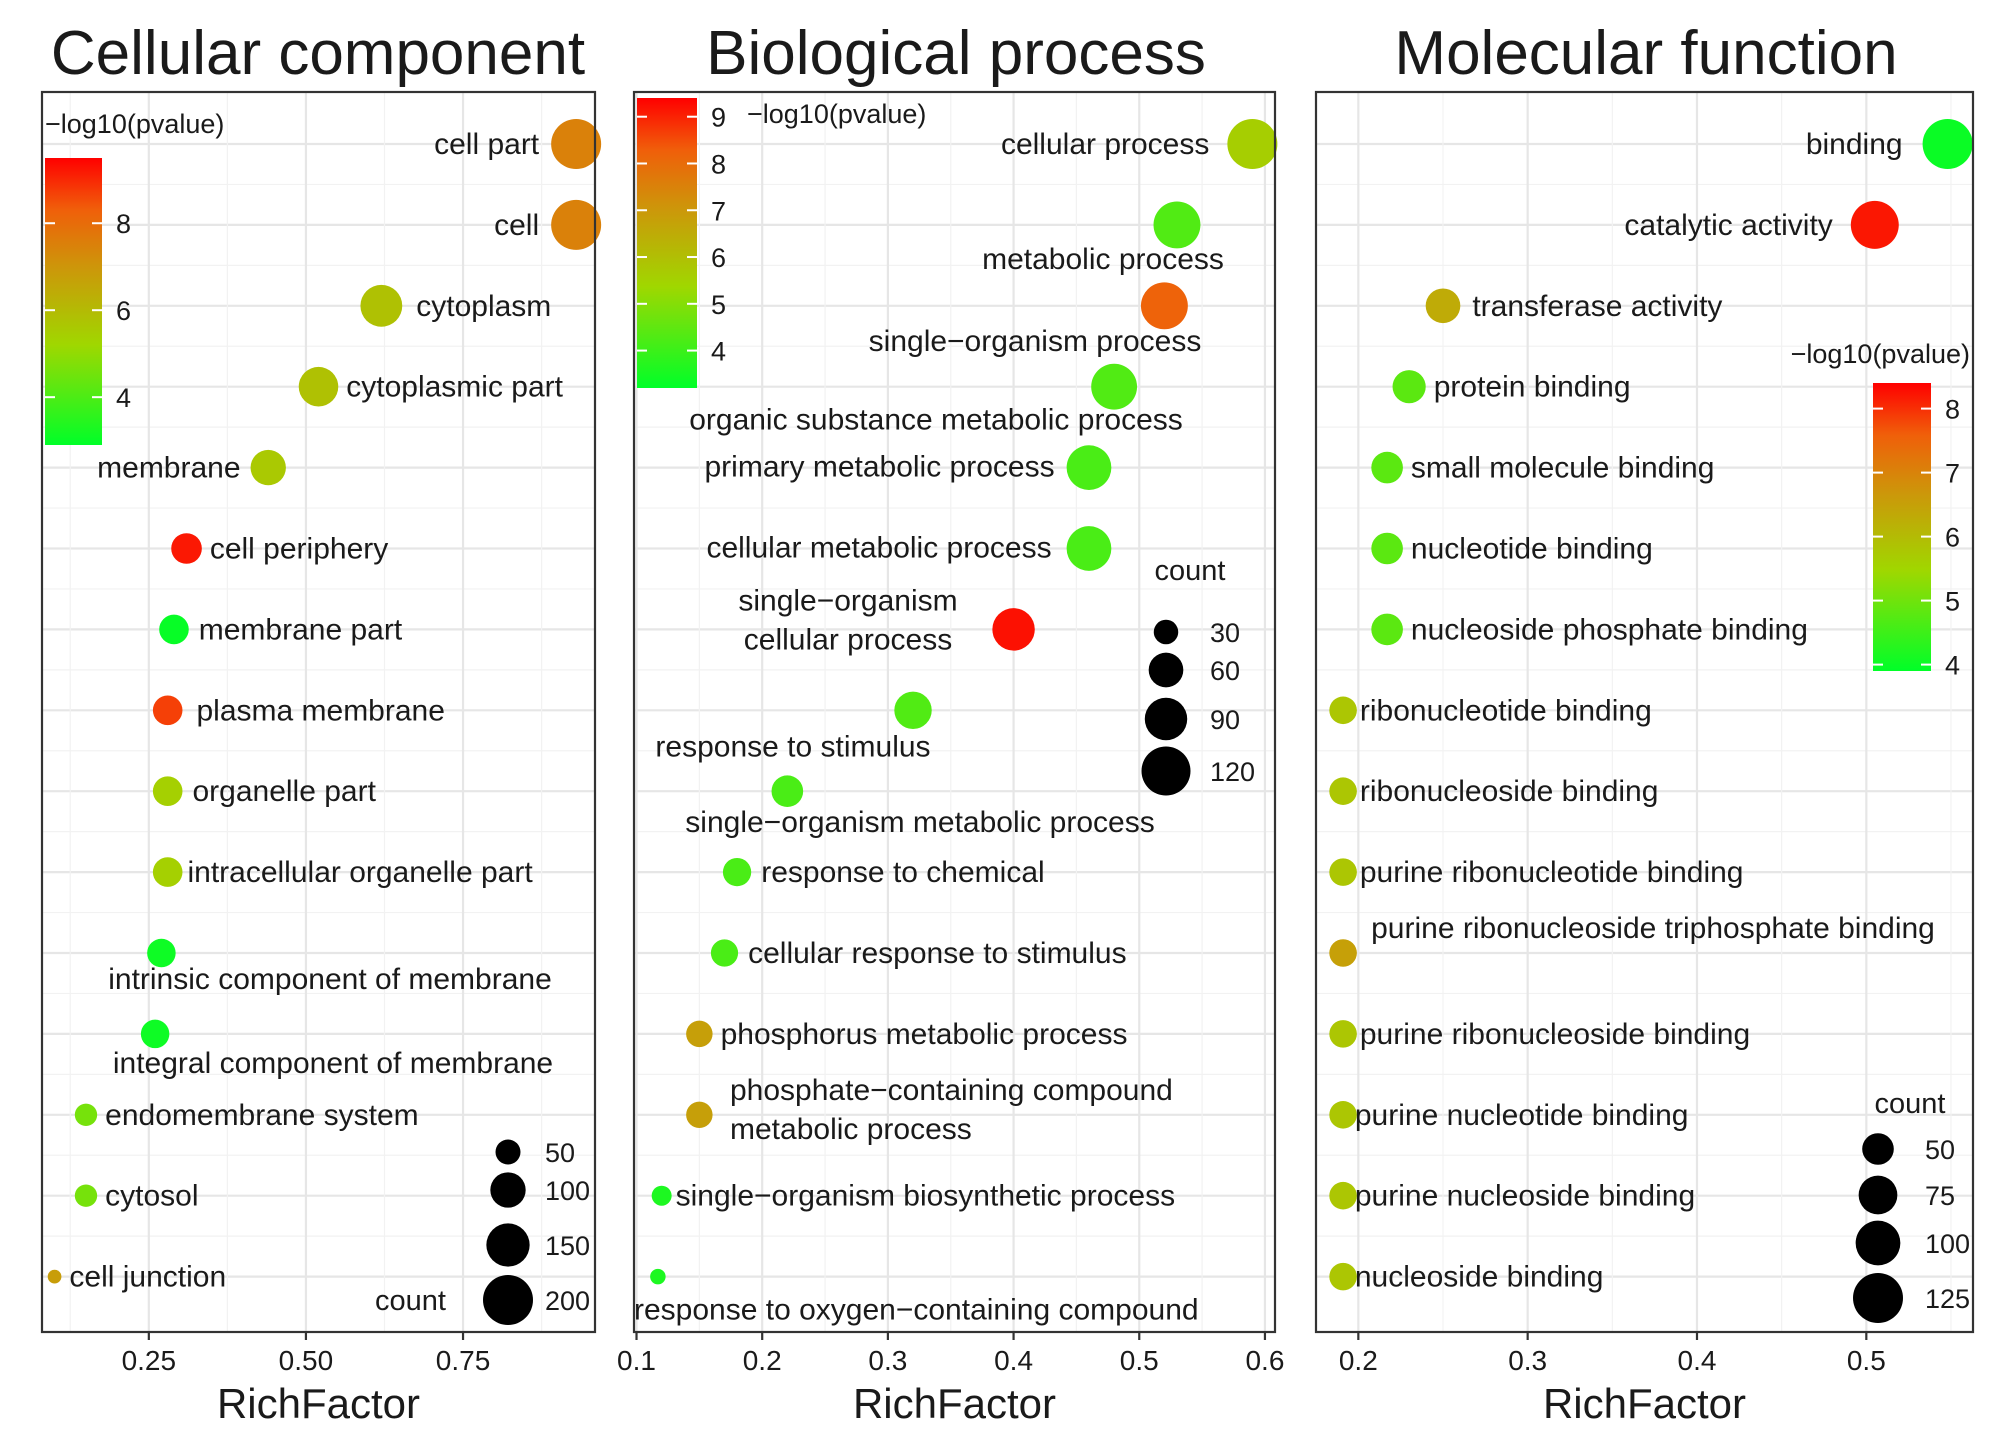 The width and height of the screenshot is (1997, 1437). Describe the element at coordinates (306, 1360) in the screenshot. I see `x-tick-label: 0.50` at that location.